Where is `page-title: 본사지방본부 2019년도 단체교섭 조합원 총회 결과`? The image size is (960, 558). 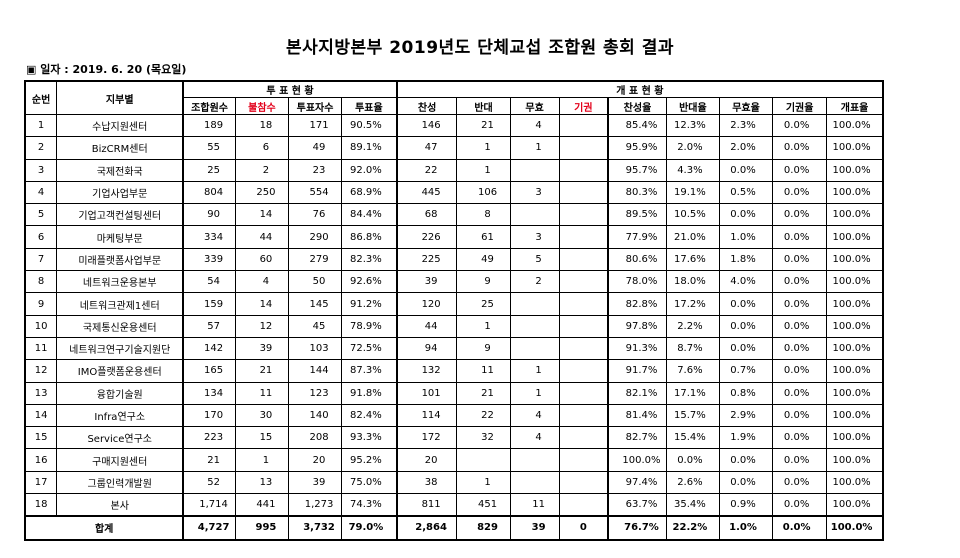
page-title: 본사지방본부 2019년도 단체교섭 조합원 총회 결과 is located at coordinates (480, 48).